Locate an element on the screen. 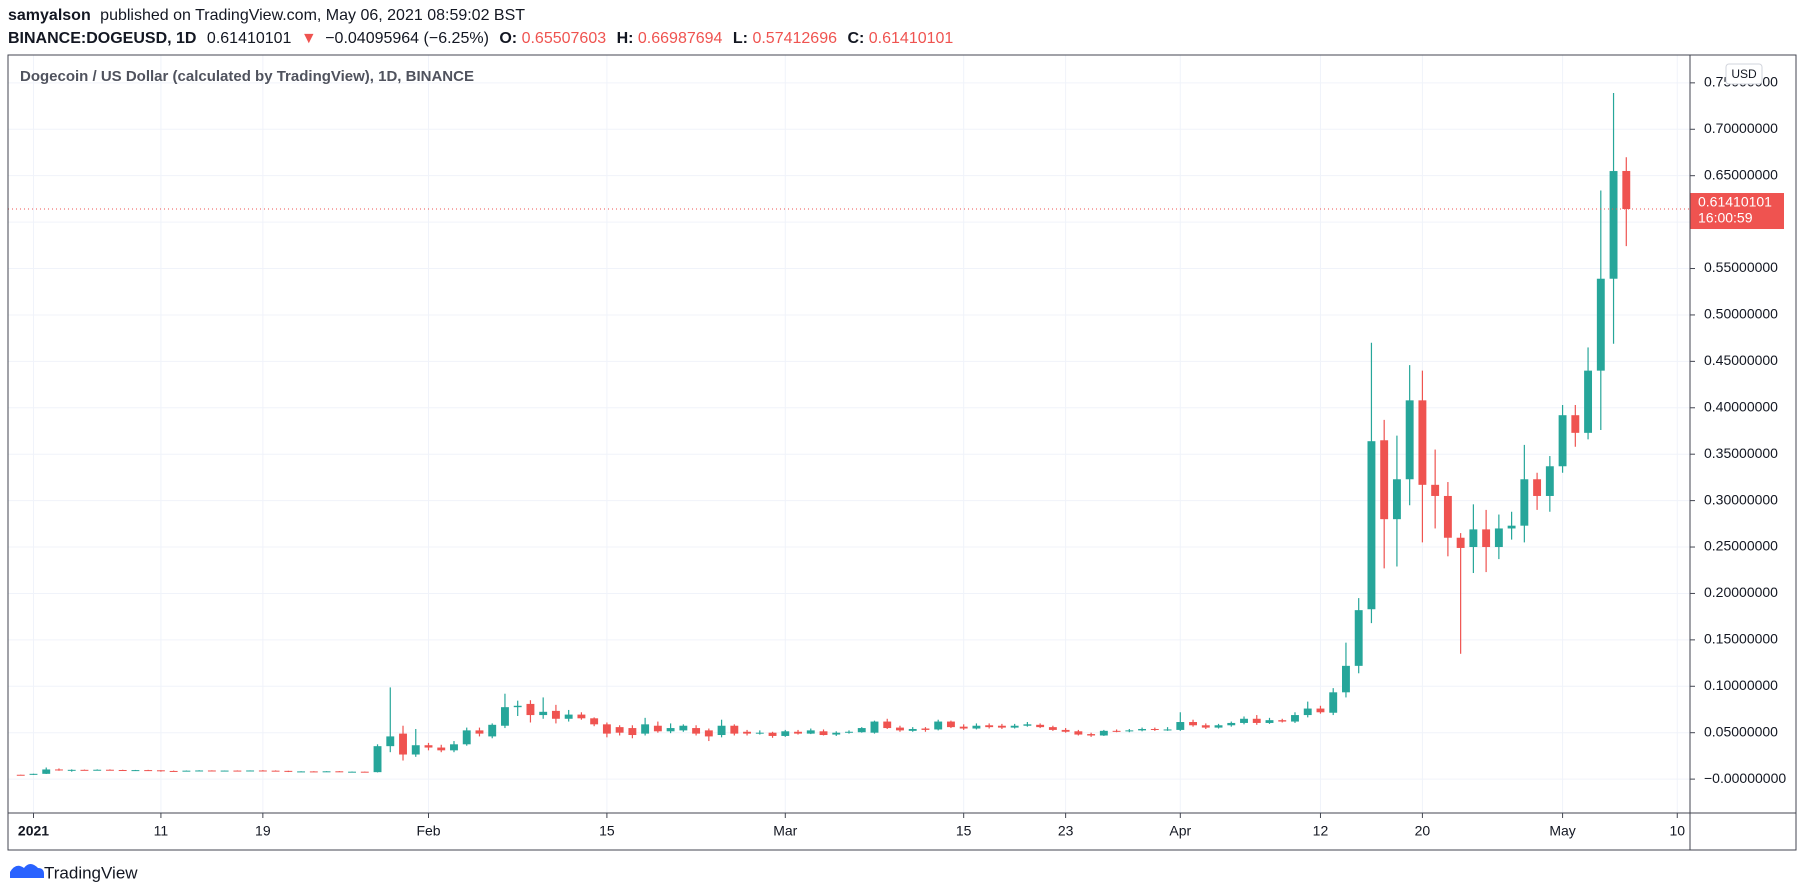 The image size is (1805, 890). x-tick-label: 20 is located at coordinates (1423, 831).